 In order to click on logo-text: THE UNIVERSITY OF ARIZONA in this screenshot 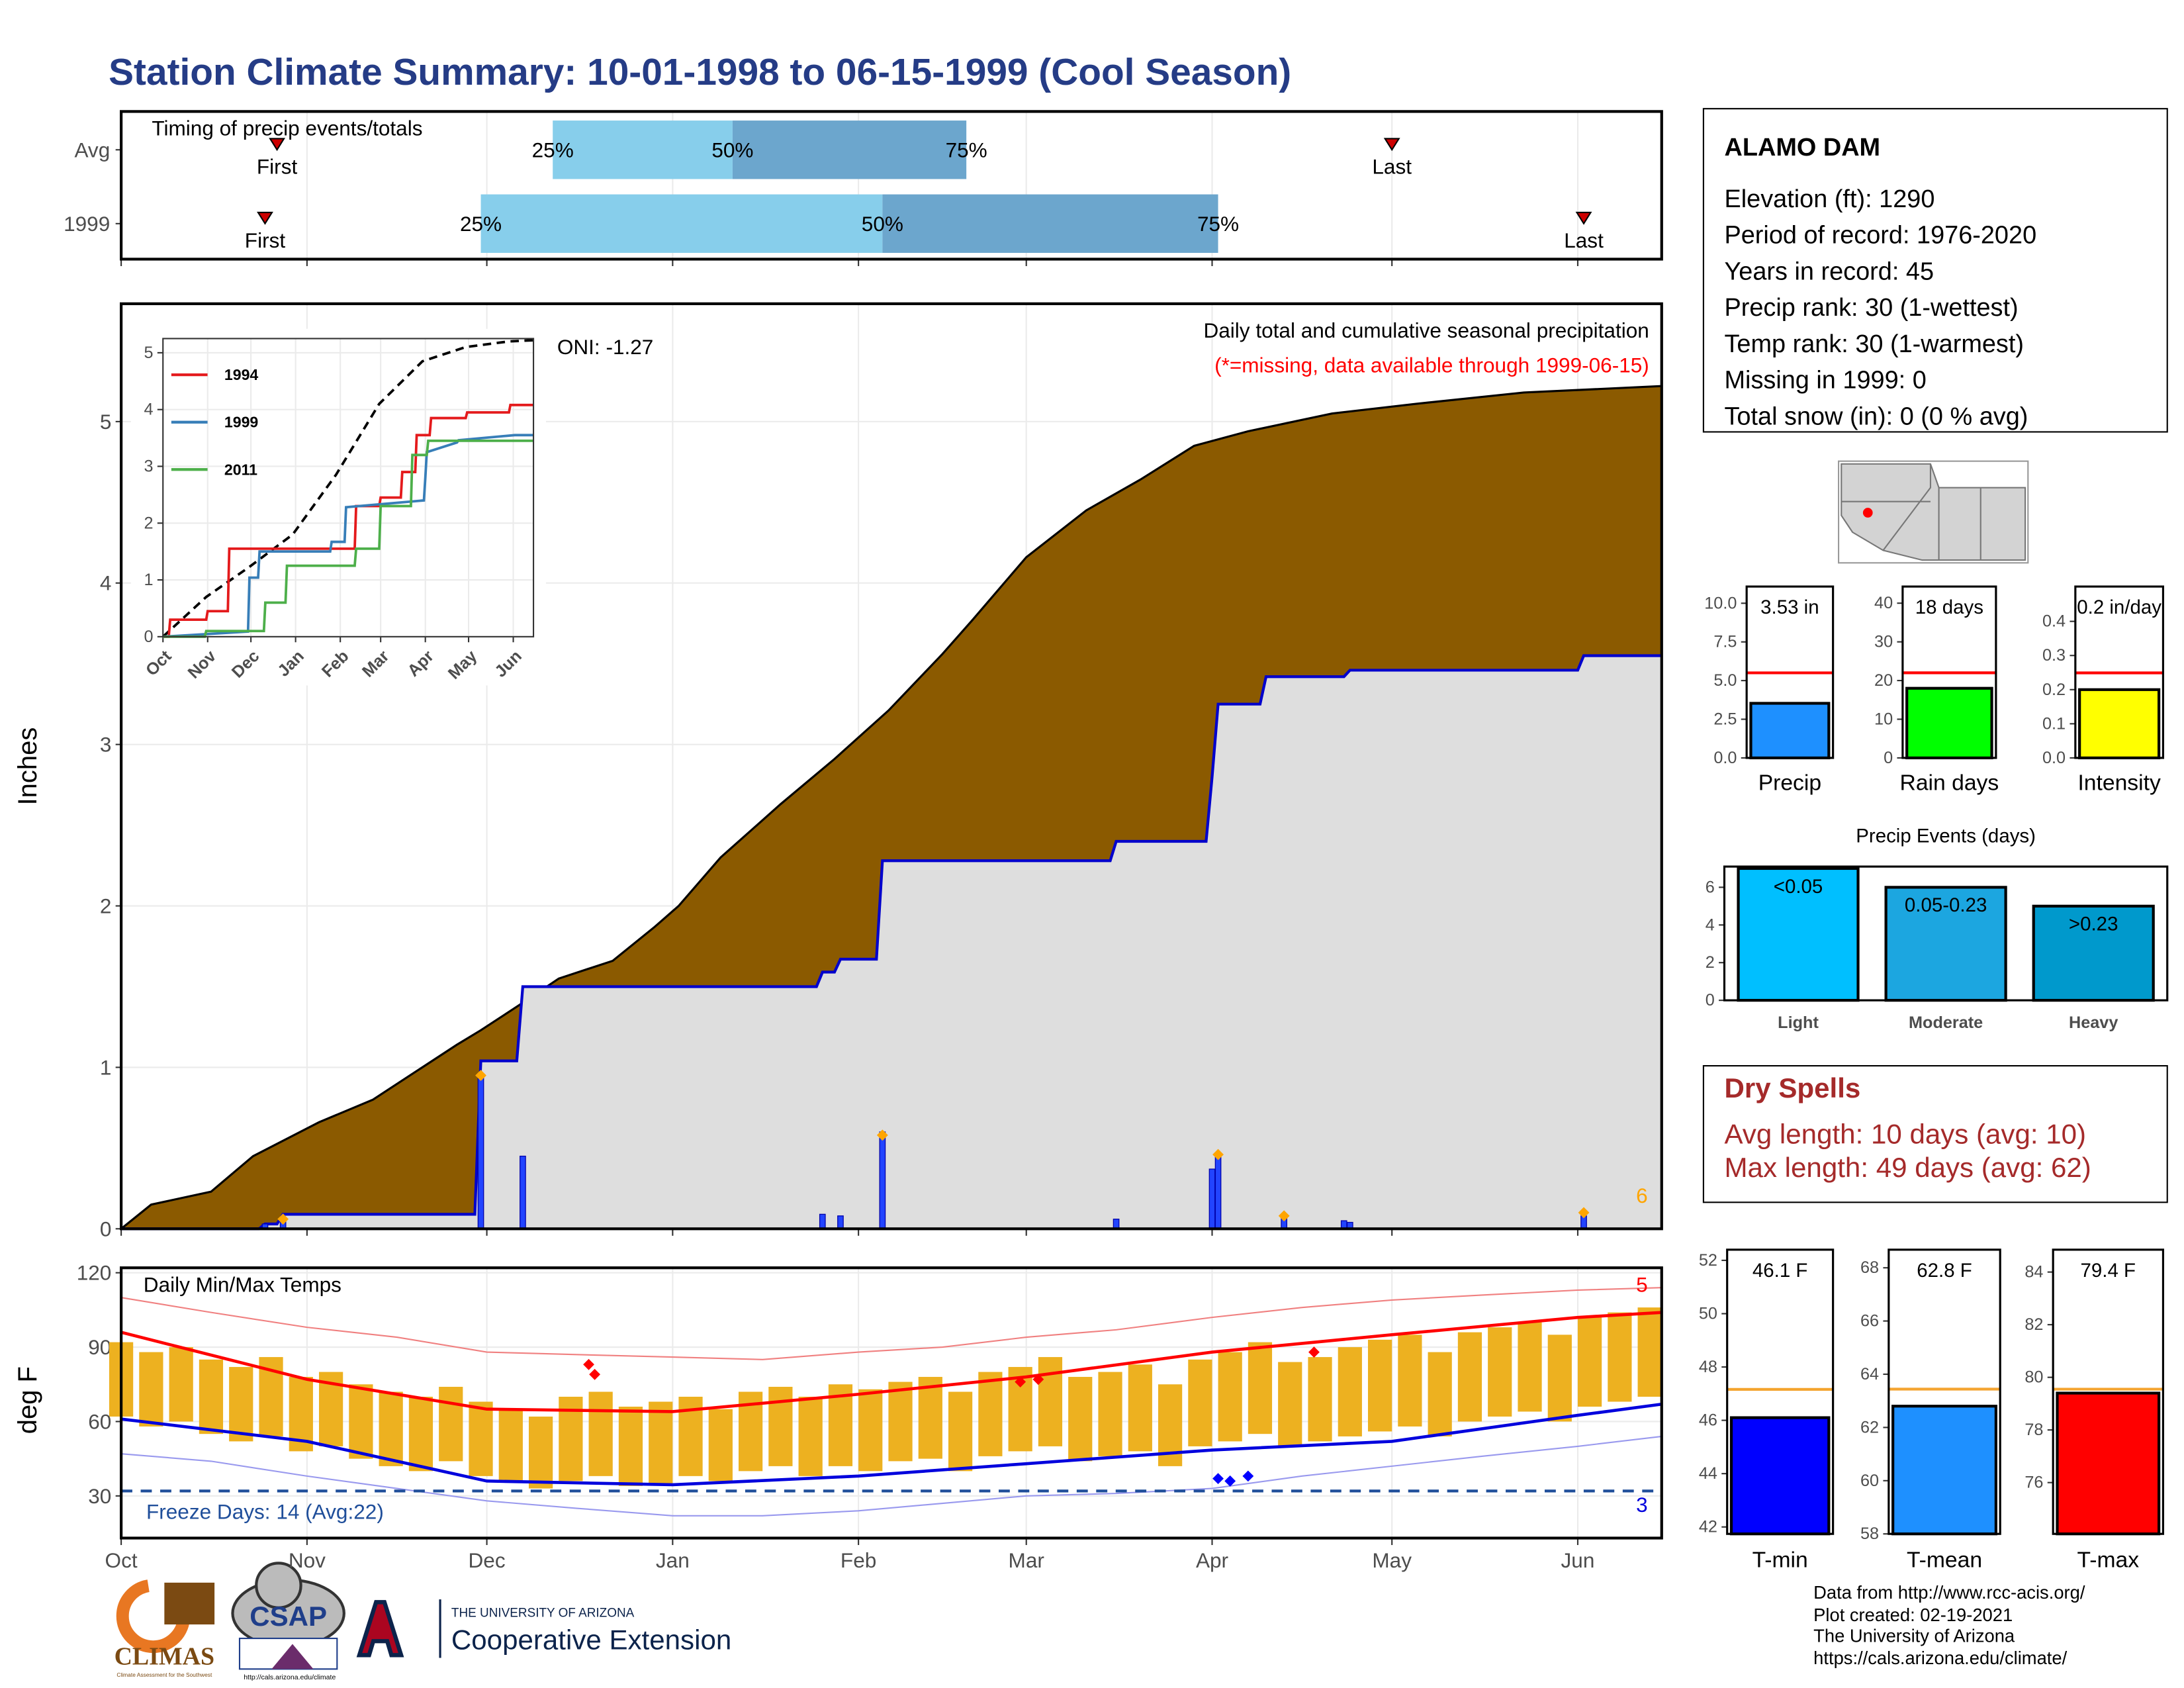, I will do `click(543, 1614)`.